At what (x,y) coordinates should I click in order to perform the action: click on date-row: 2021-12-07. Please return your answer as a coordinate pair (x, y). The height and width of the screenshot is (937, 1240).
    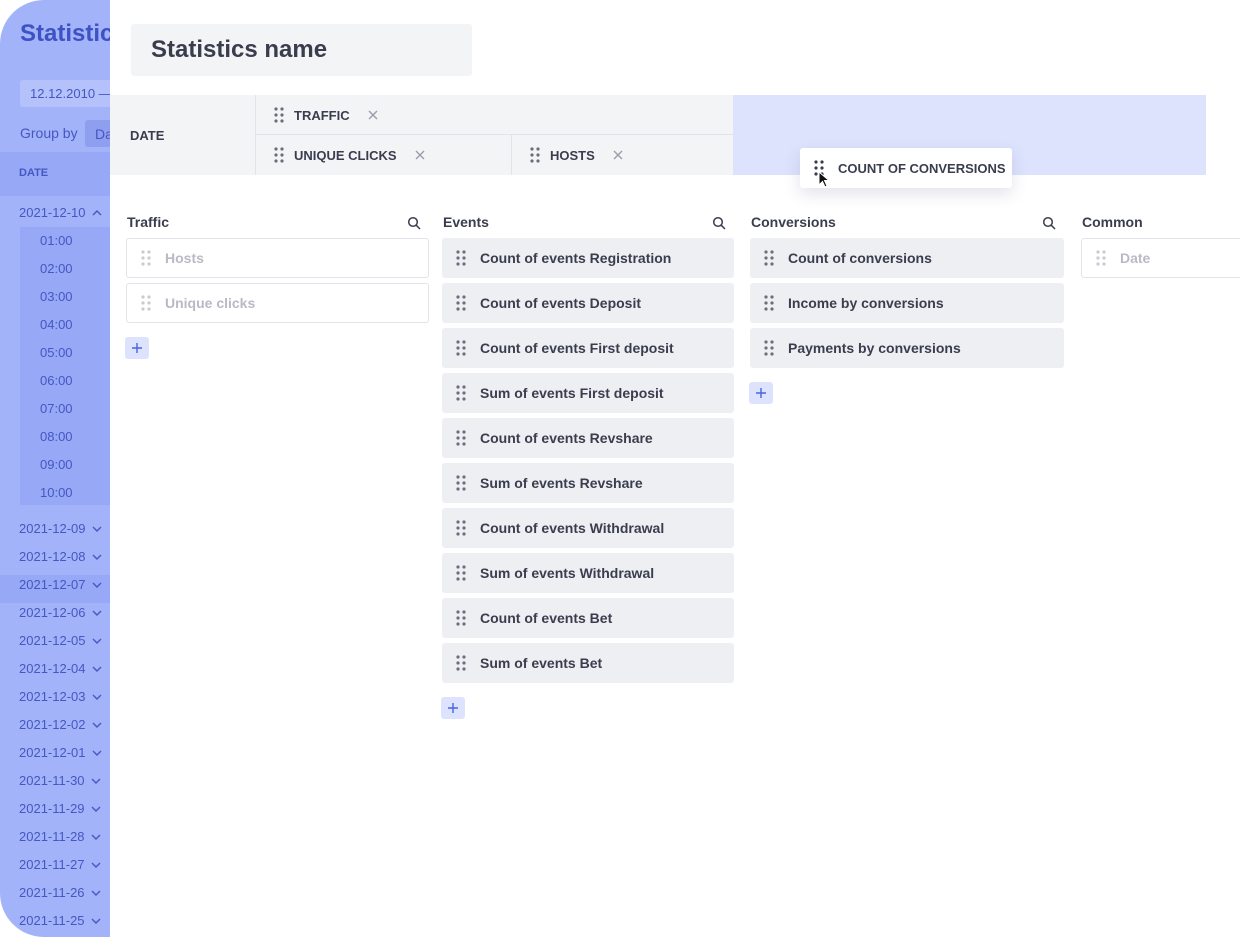
    Looking at the image, I should click on (60, 584).